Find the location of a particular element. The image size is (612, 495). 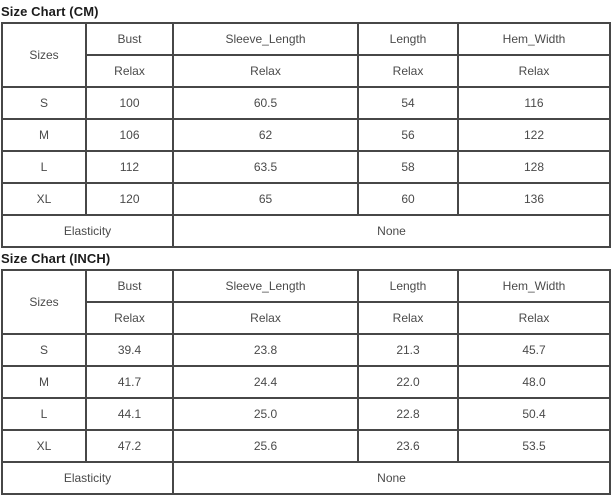

table-row-s: S 100 60.5 54 116 is located at coordinates (306, 103).